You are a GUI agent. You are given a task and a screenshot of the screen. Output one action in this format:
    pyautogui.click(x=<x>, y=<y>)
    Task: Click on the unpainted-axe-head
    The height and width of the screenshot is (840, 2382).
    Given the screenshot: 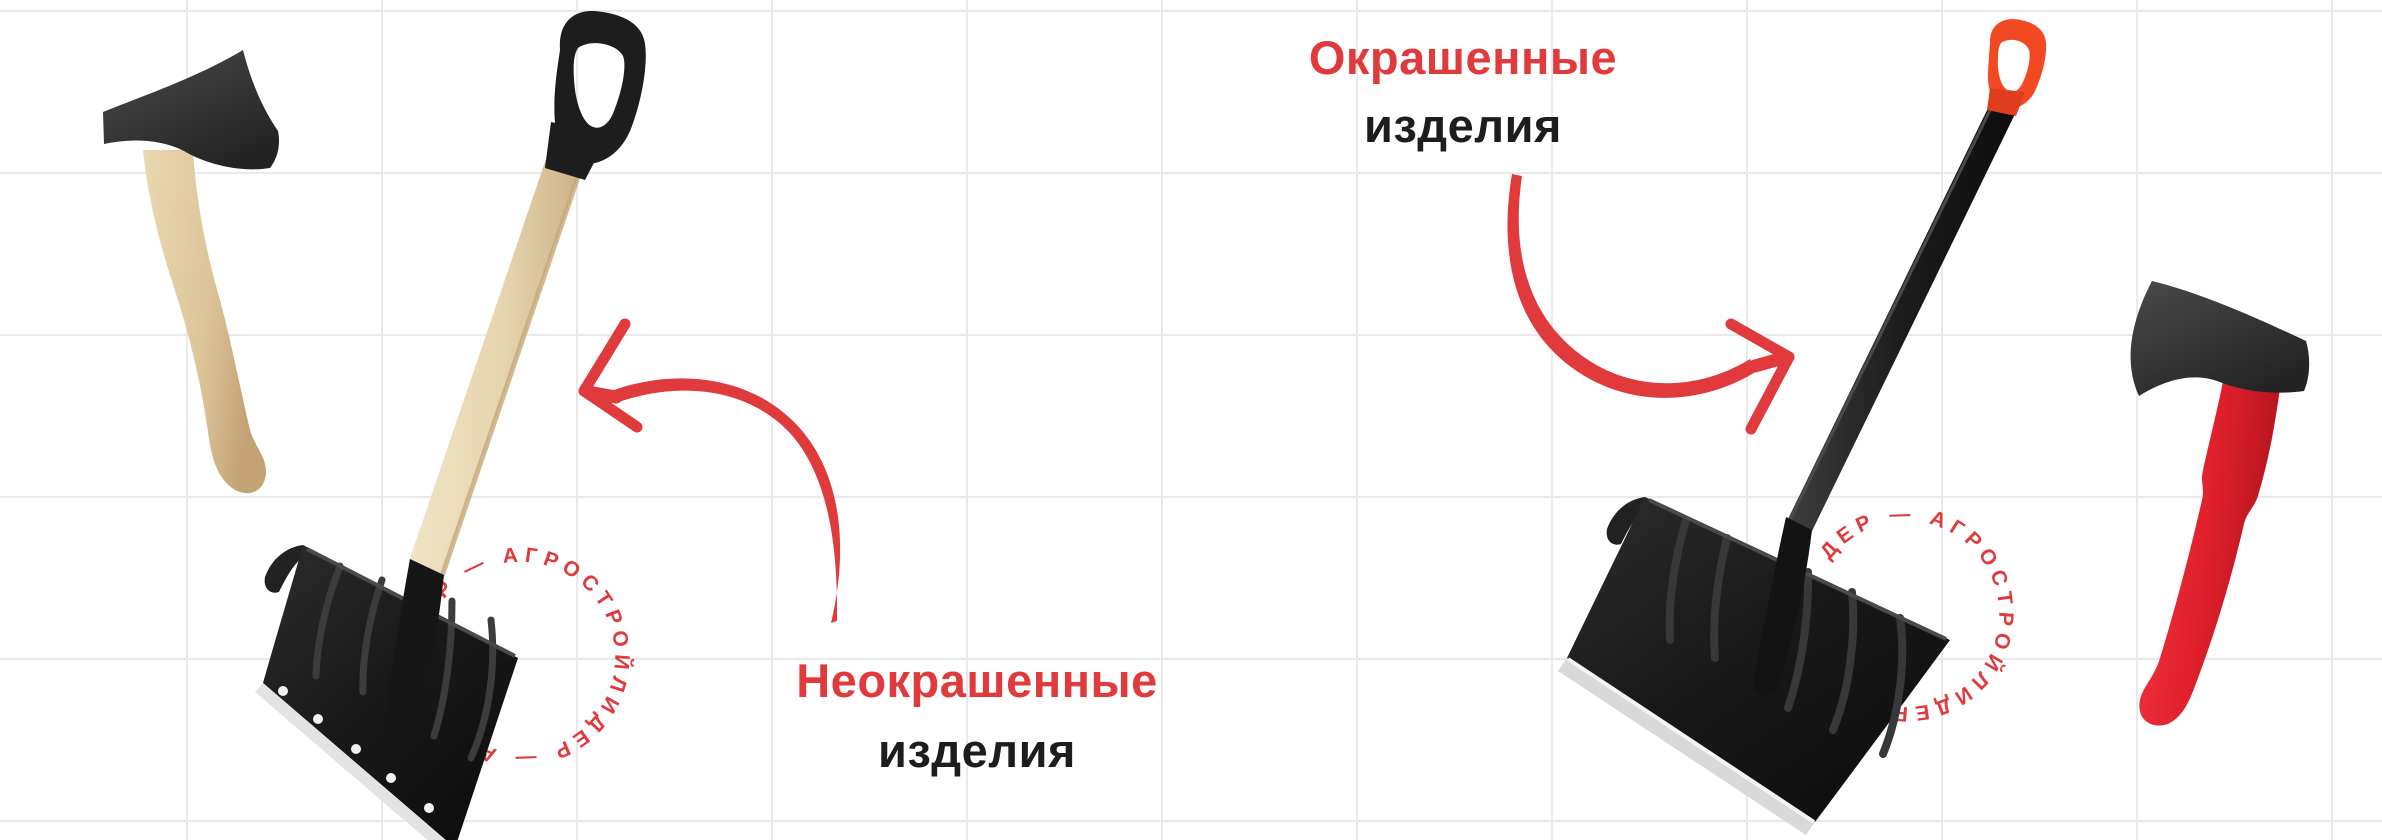 What is the action you would take?
    pyautogui.click(x=191, y=110)
    